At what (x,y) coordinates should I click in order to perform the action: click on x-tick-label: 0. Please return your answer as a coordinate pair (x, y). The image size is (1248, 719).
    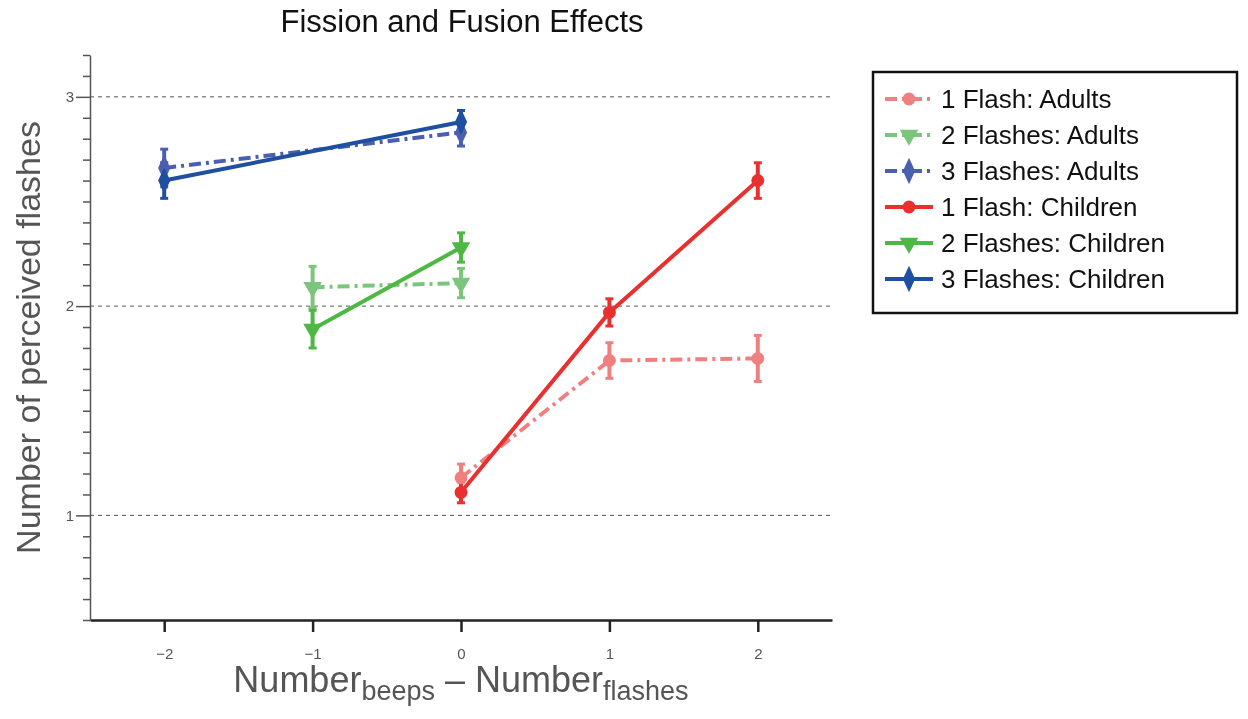
    Looking at the image, I should click on (461, 653).